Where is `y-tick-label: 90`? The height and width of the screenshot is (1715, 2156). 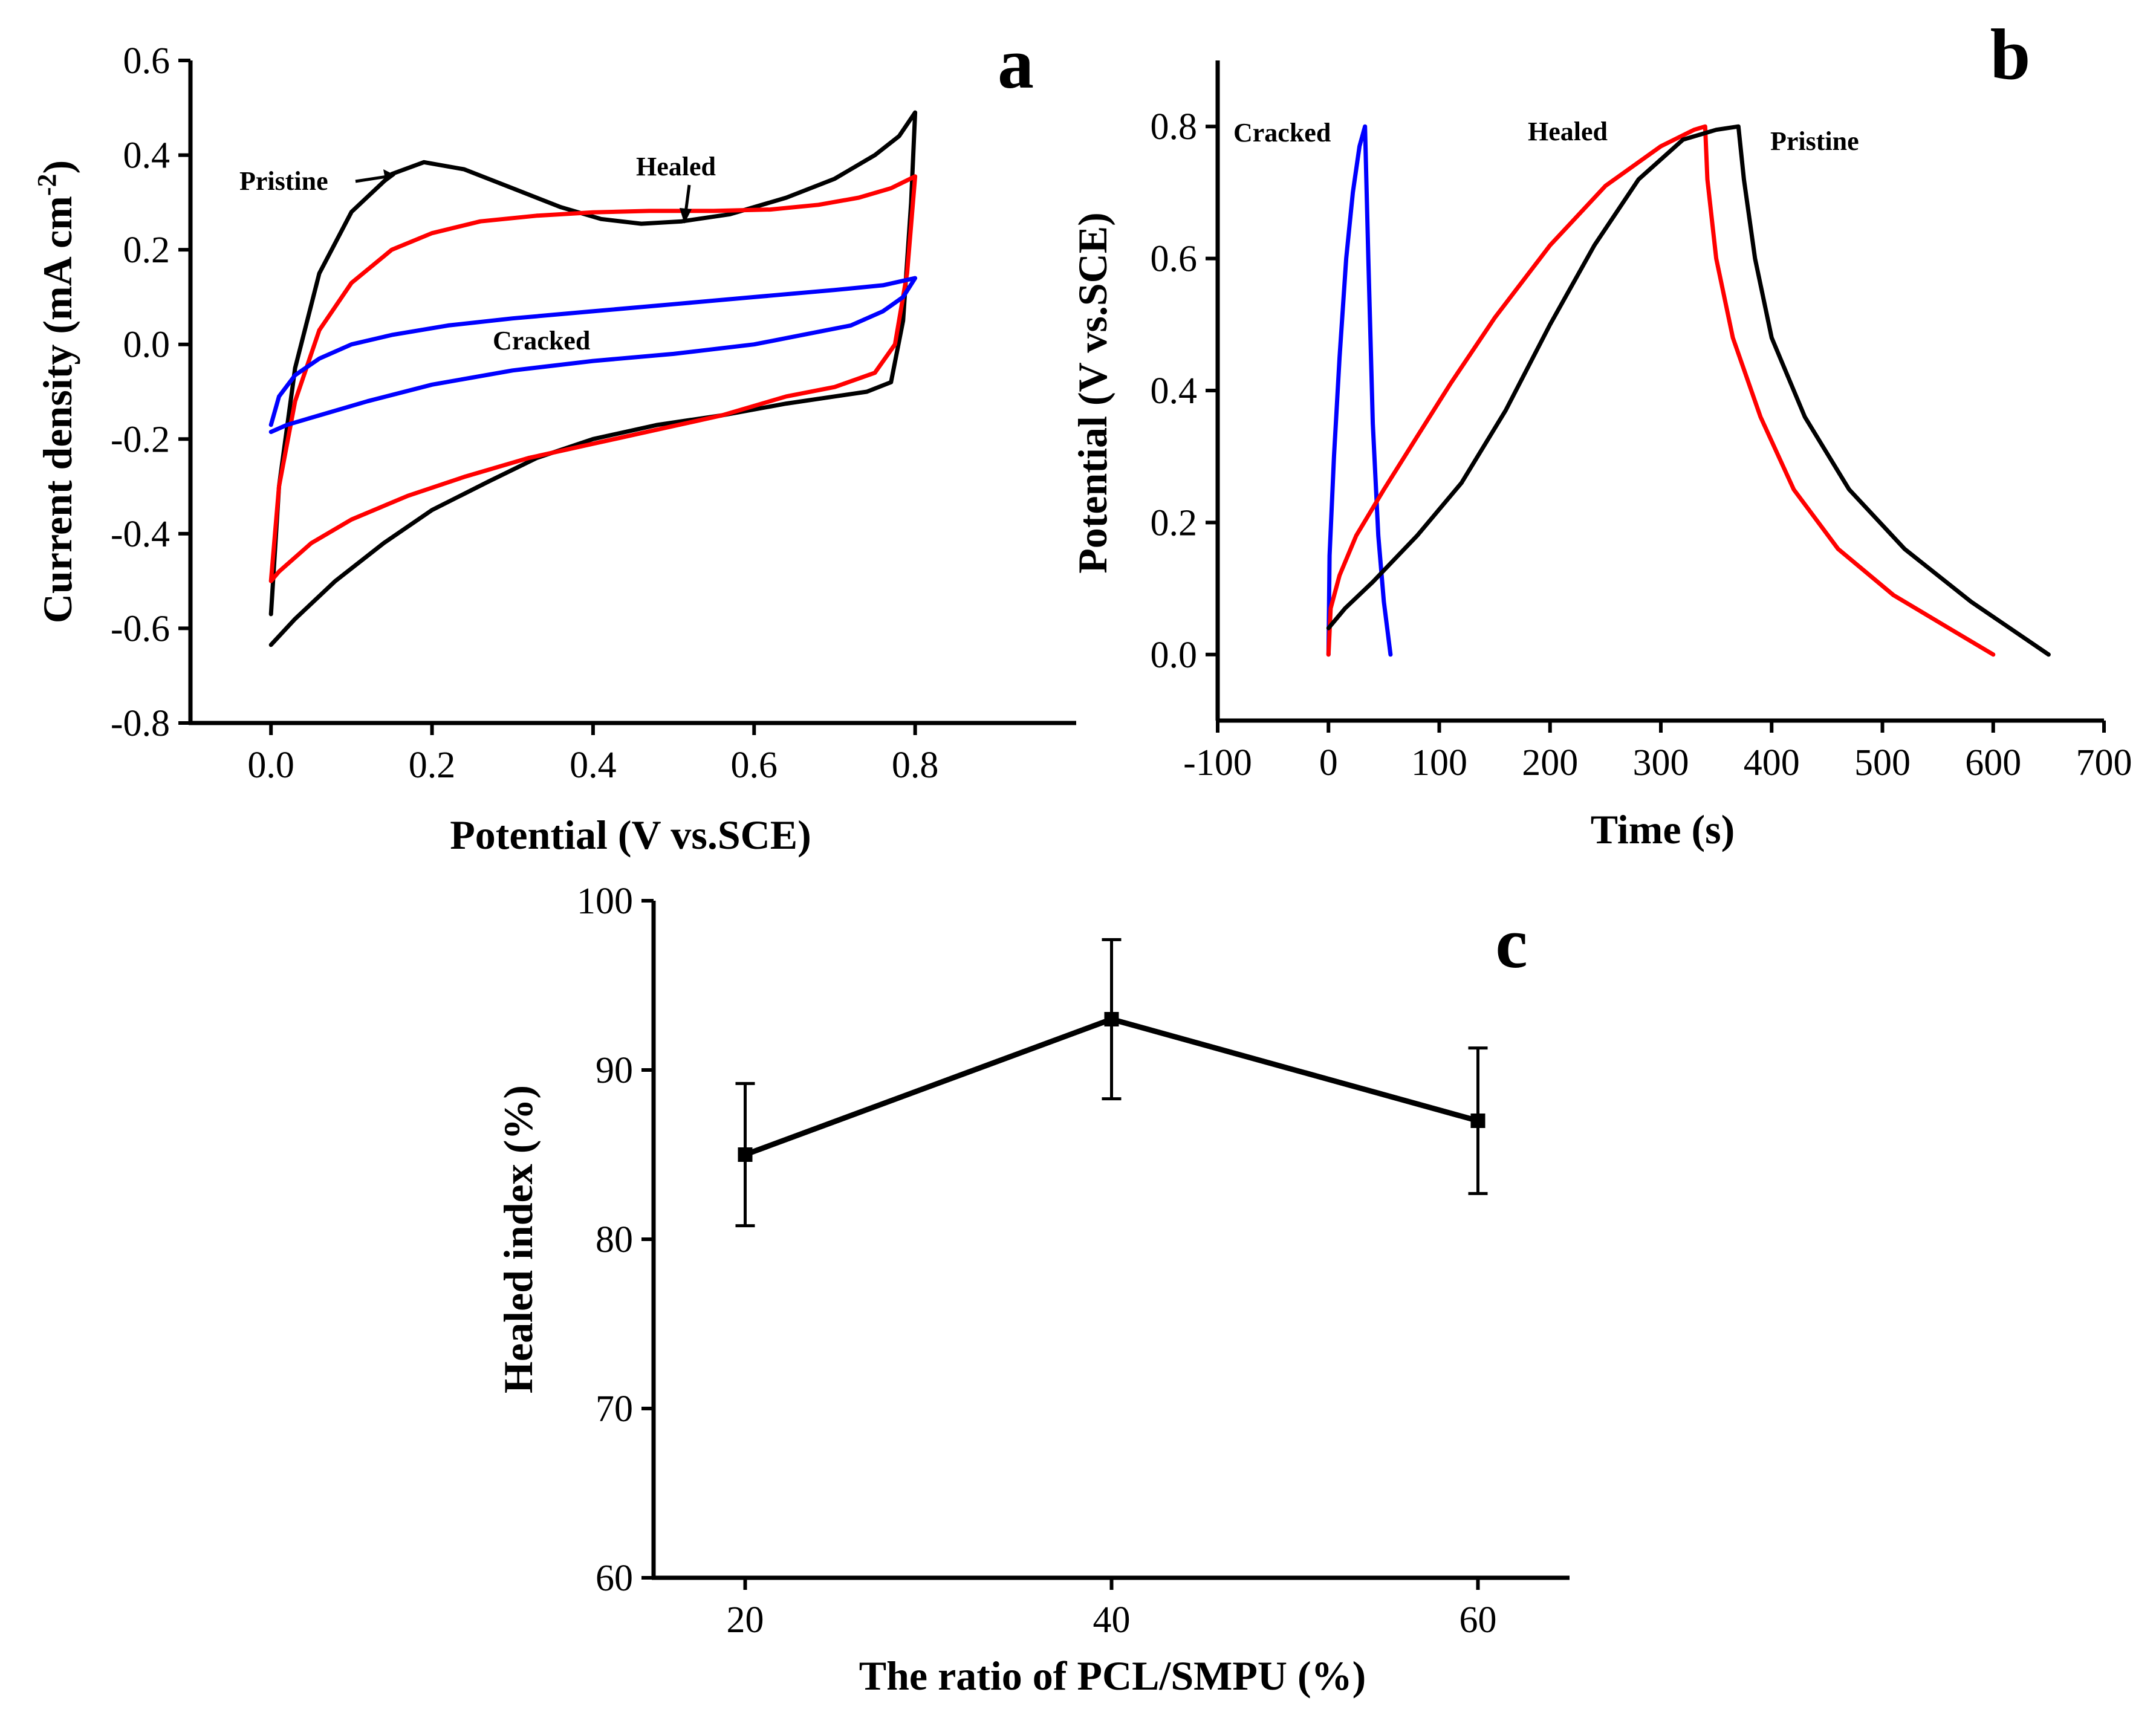
y-tick-label: 90 is located at coordinates (614, 1070).